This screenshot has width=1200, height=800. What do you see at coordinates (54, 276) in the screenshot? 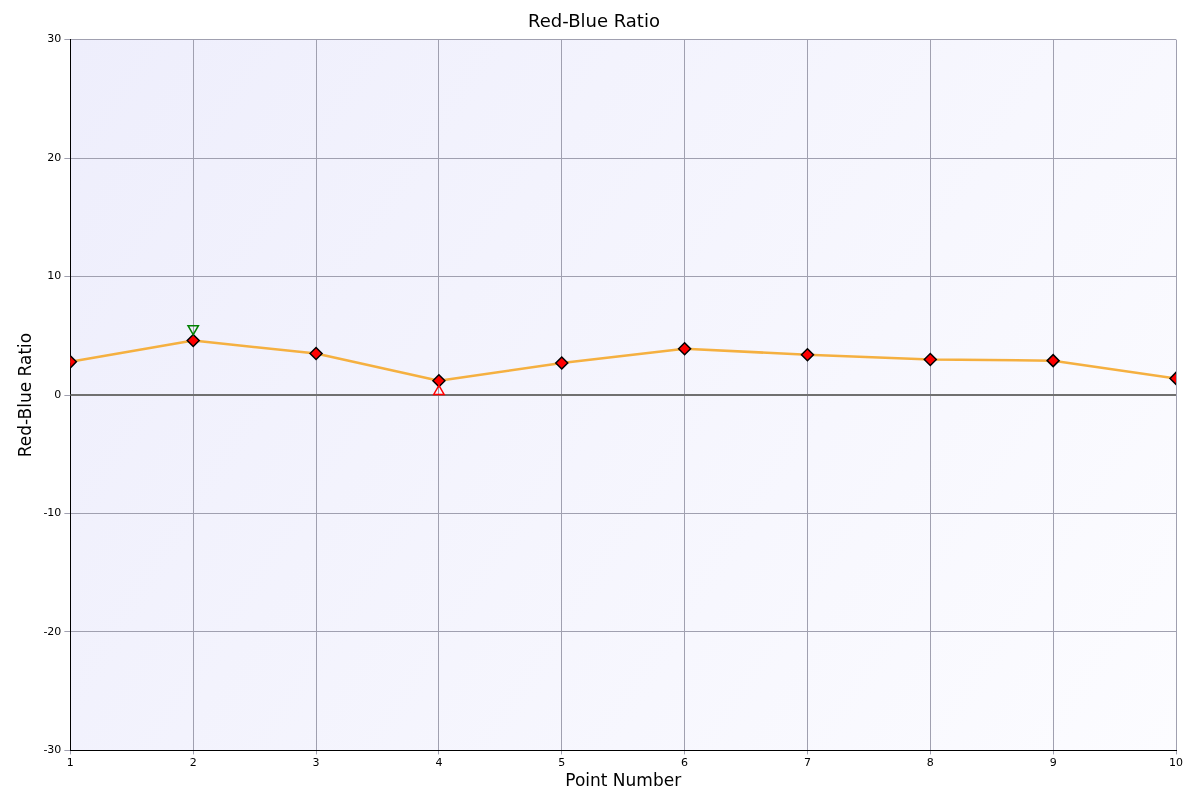
I see `y-tick-label: 10` at bounding box center [54, 276].